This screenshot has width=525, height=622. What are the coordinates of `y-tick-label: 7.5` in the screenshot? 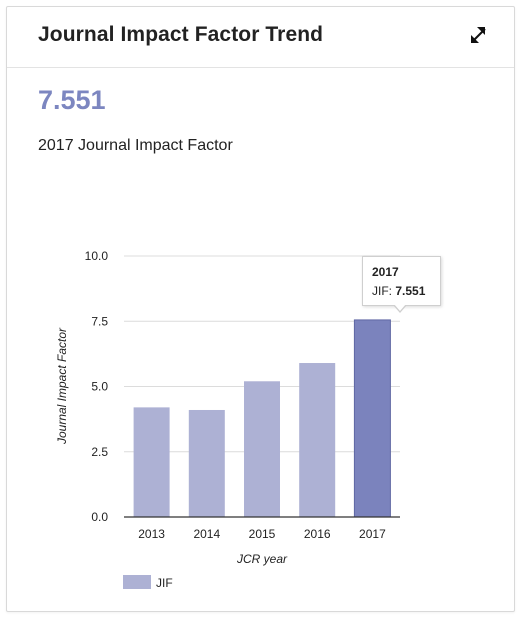 It's located at (99, 321).